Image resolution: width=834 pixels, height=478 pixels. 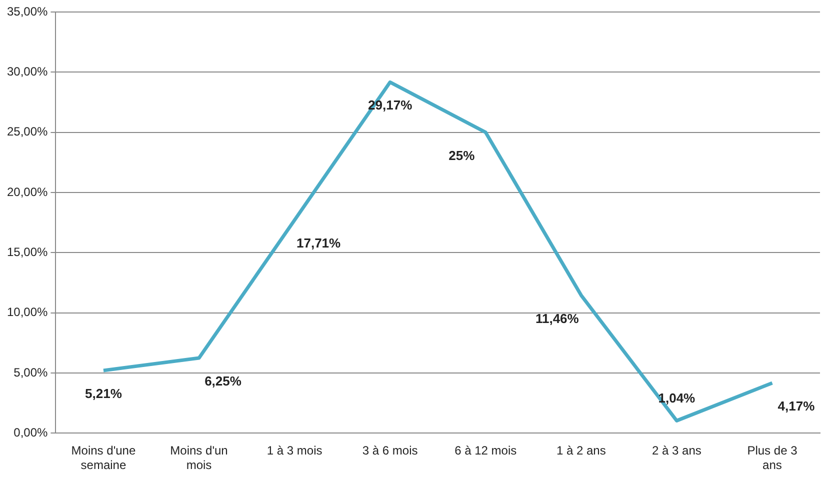 I want to click on x-tick-label: Plus de 3 ans, so click(x=772, y=458).